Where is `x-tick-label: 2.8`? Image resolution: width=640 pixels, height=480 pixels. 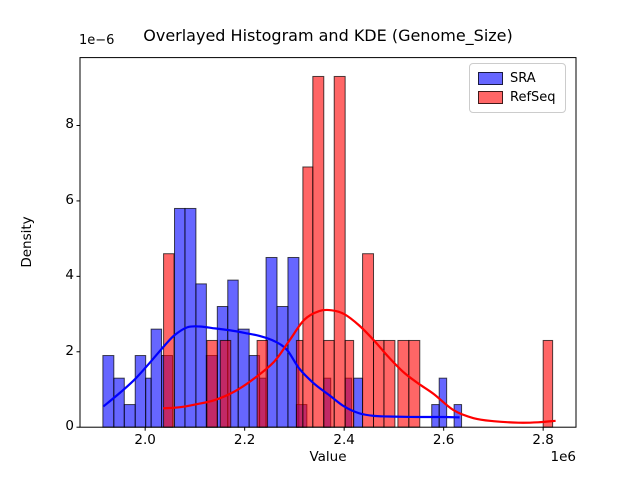 x-tick-label: 2.8 is located at coordinates (543, 440).